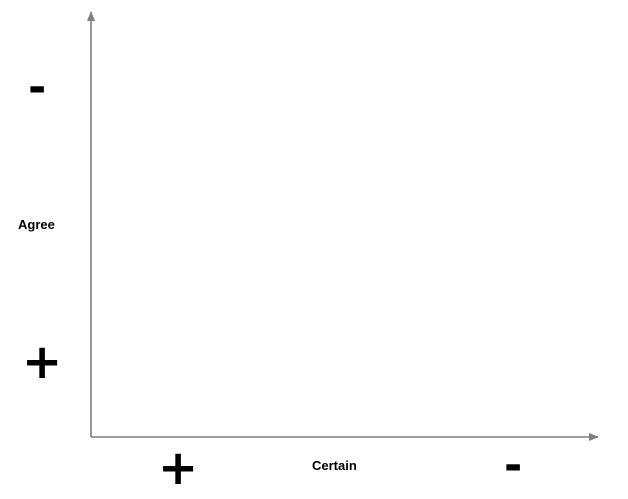 Image resolution: width=628 pixels, height=499 pixels. Describe the element at coordinates (178, 468) in the screenshot. I see `x-left-plus-sign: +` at that location.